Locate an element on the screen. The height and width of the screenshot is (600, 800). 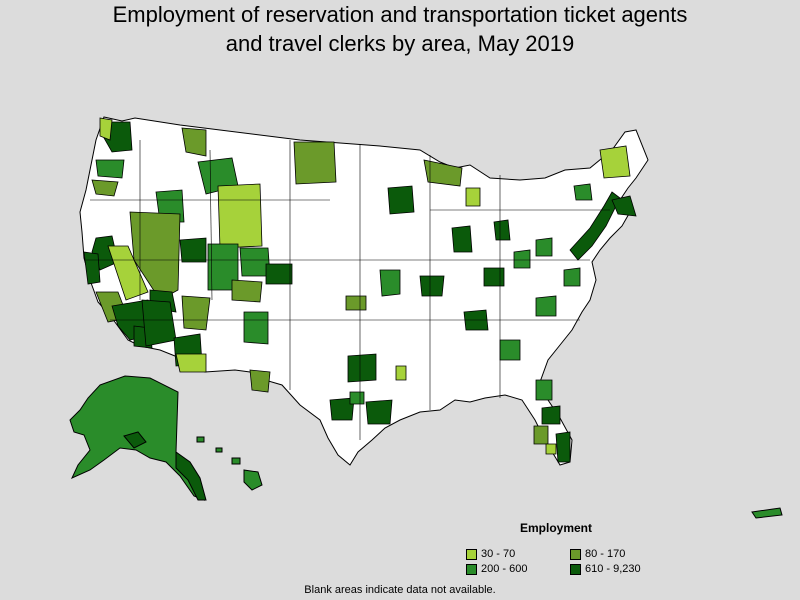
legend-item-30-70: 30 - 70 is located at coordinates (490, 554).